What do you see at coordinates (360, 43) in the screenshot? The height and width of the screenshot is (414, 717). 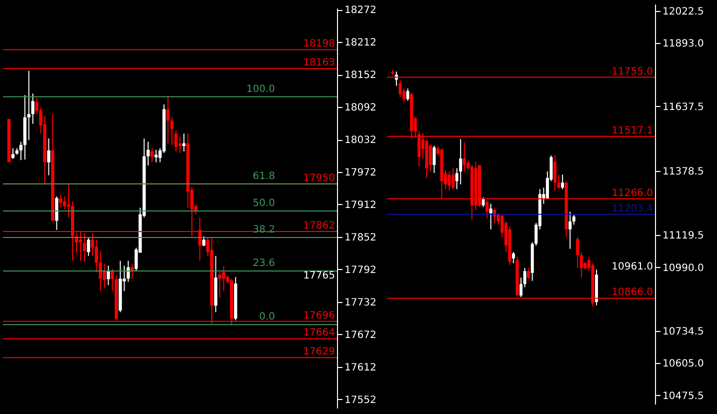 I see `y-tick-label: 18212` at bounding box center [360, 43].